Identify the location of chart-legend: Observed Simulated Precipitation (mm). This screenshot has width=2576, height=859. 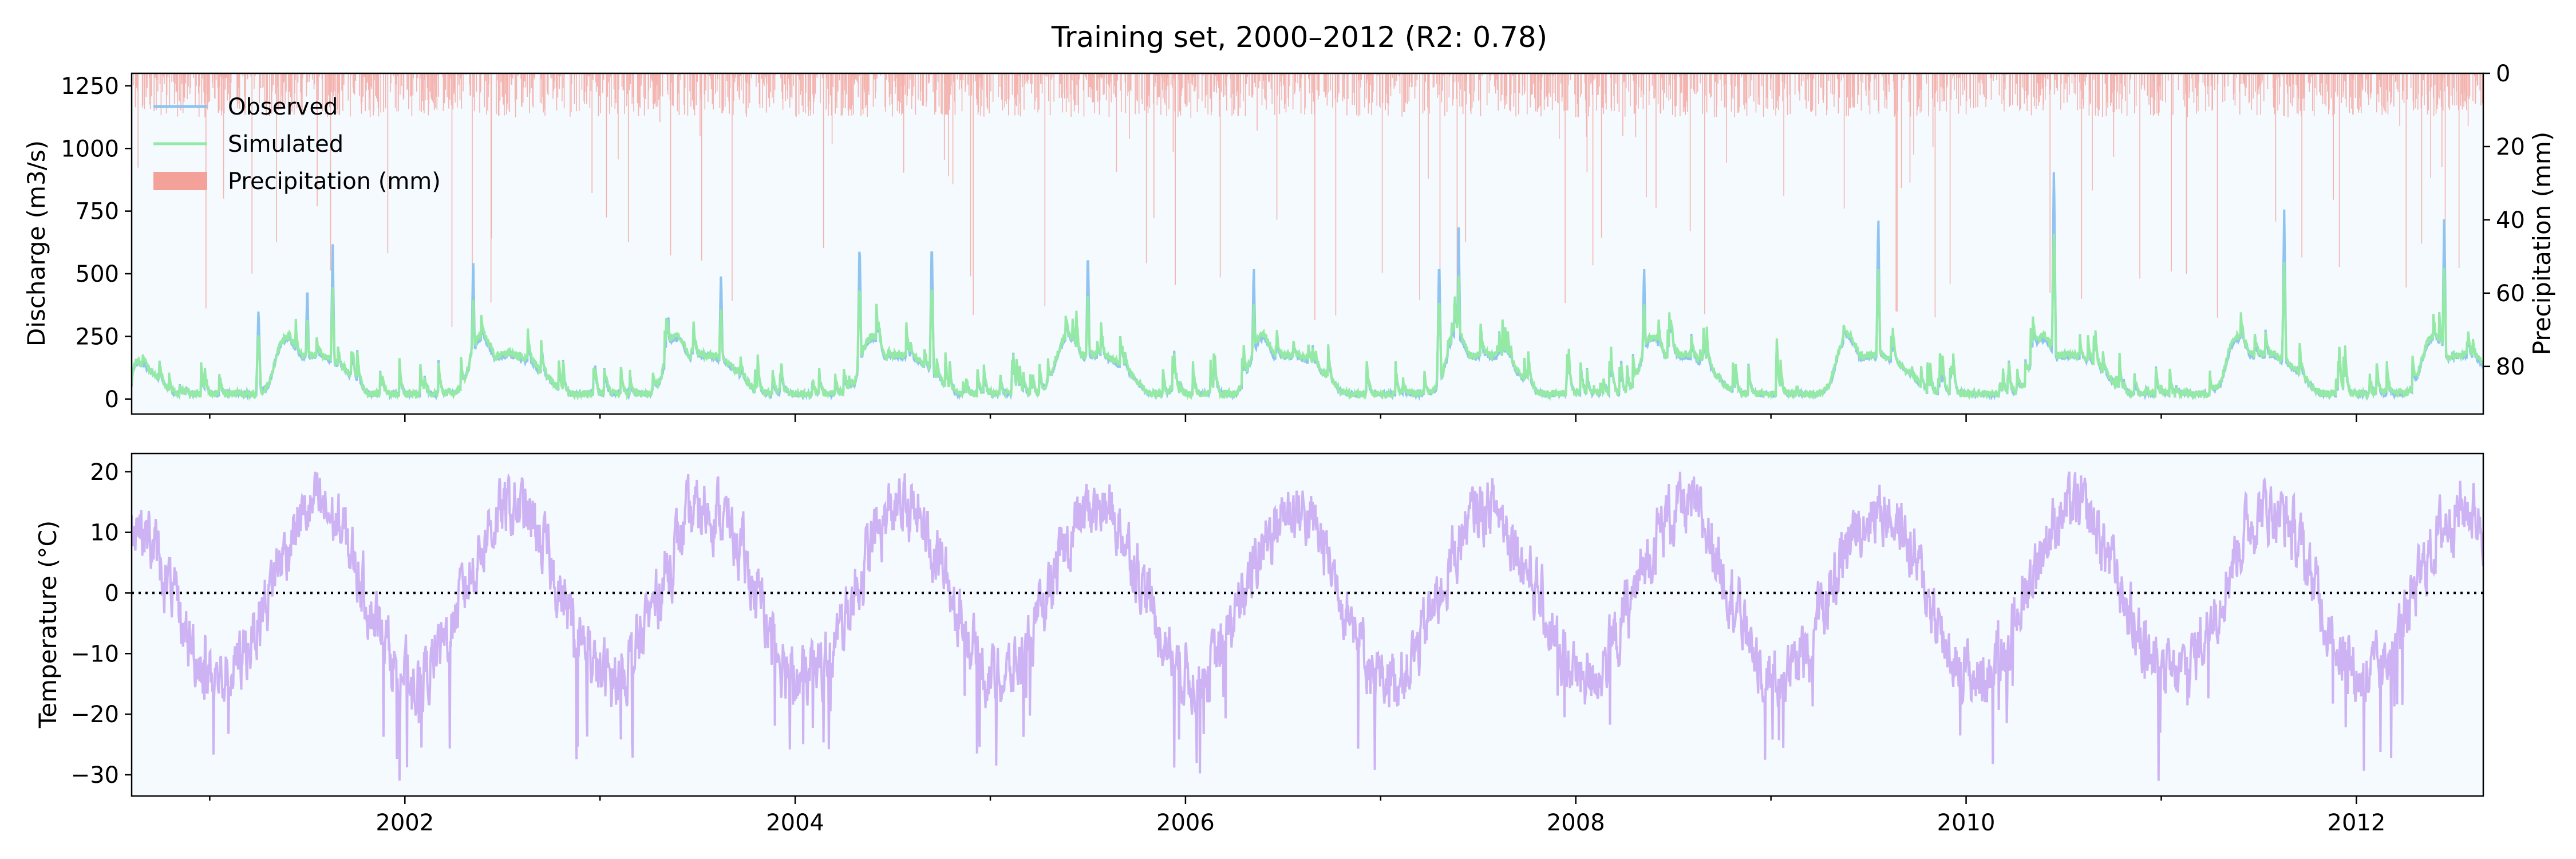
(297, 144).